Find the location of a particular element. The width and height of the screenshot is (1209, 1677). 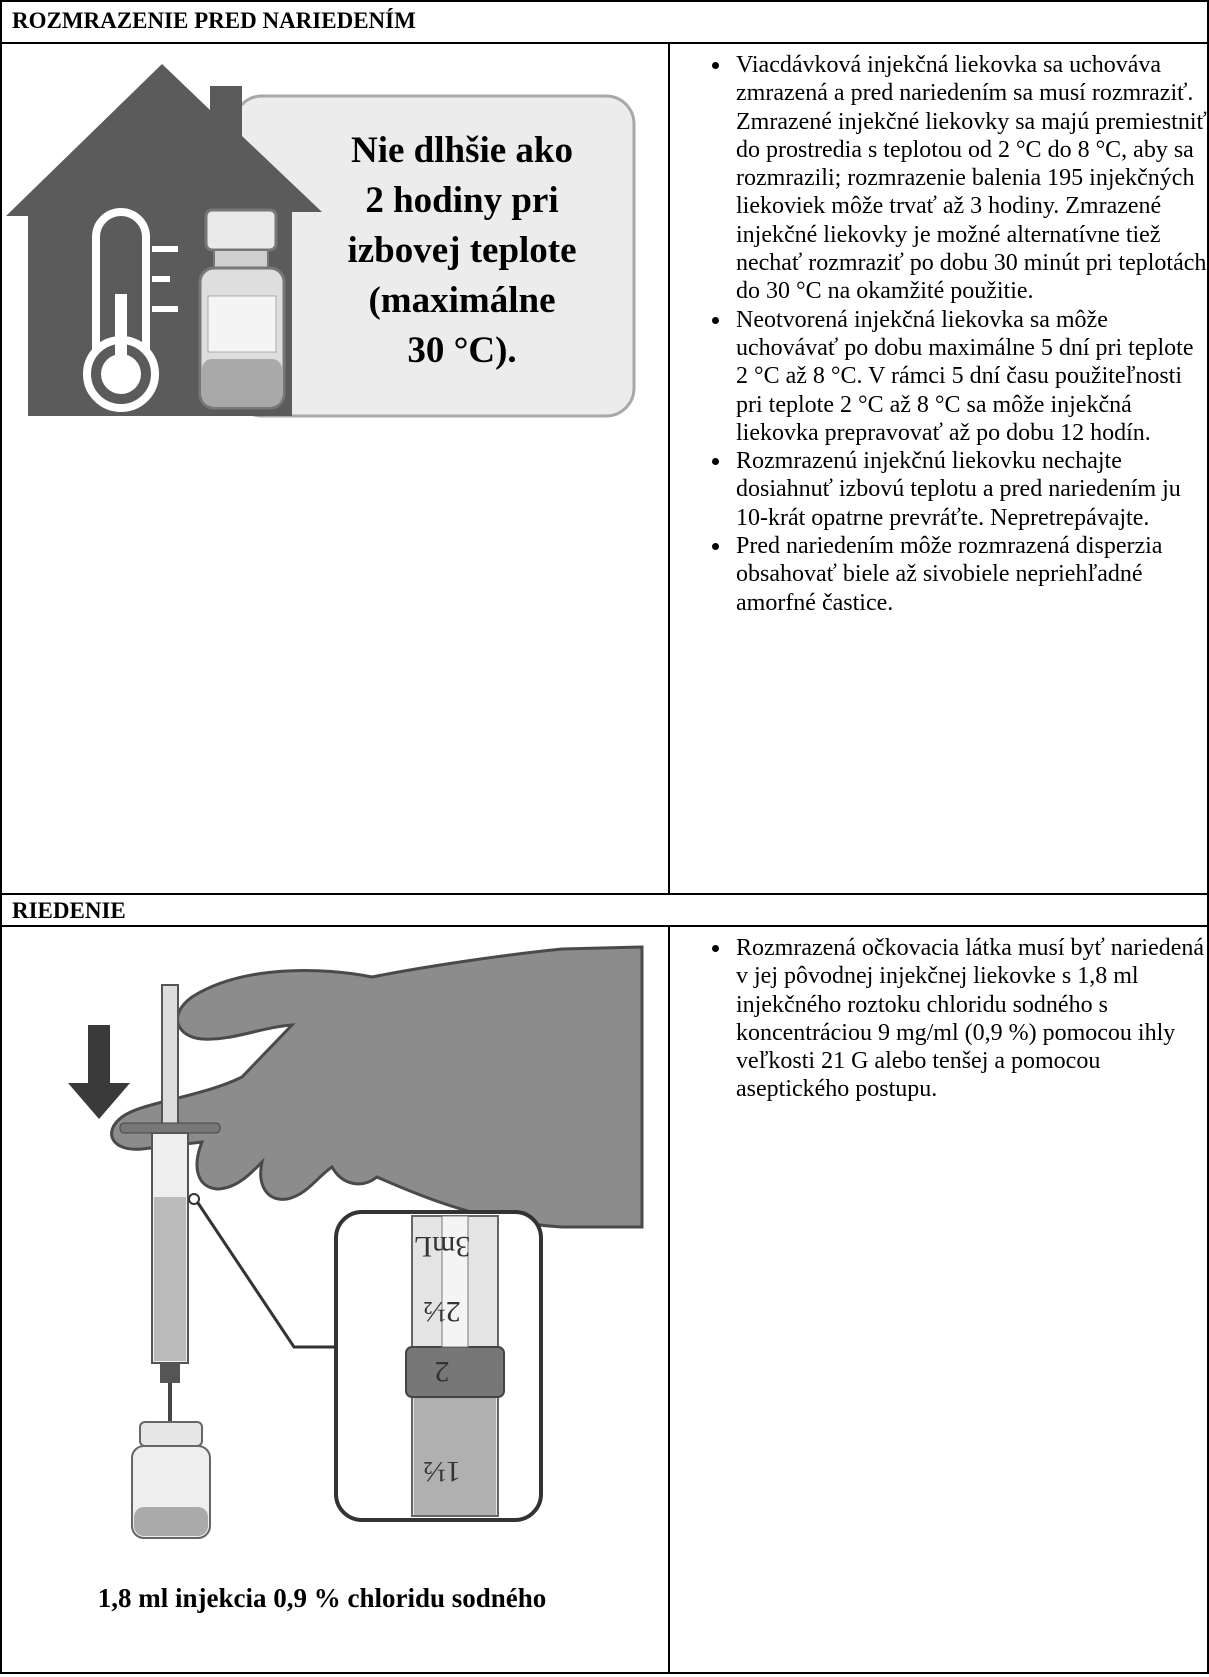

plunger is located at coordinates (170, 1060).